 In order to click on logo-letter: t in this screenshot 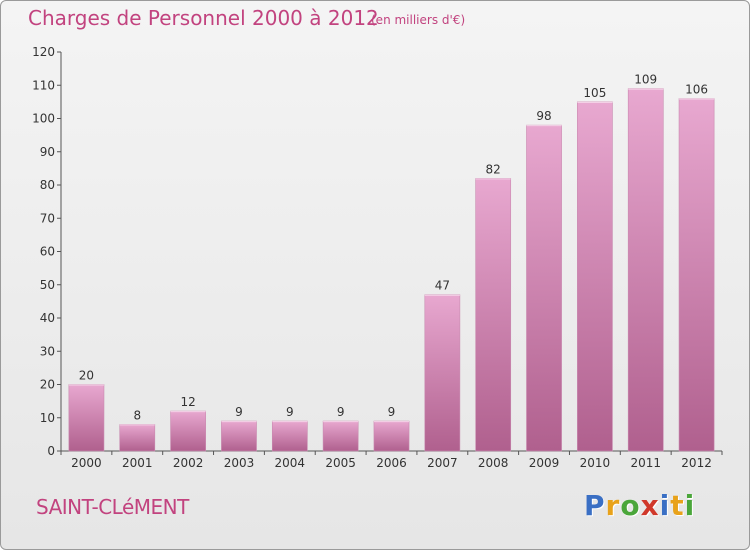, I will do `click(677, 505)`.